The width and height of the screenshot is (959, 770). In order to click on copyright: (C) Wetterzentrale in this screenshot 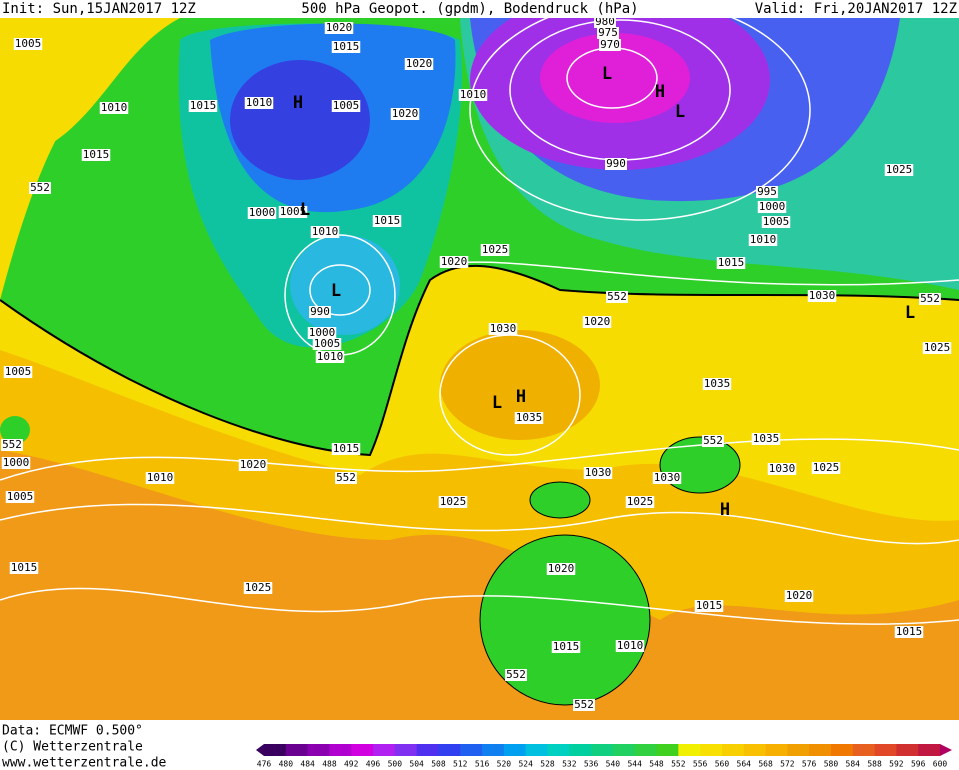, I will do `click(72, 747)`.